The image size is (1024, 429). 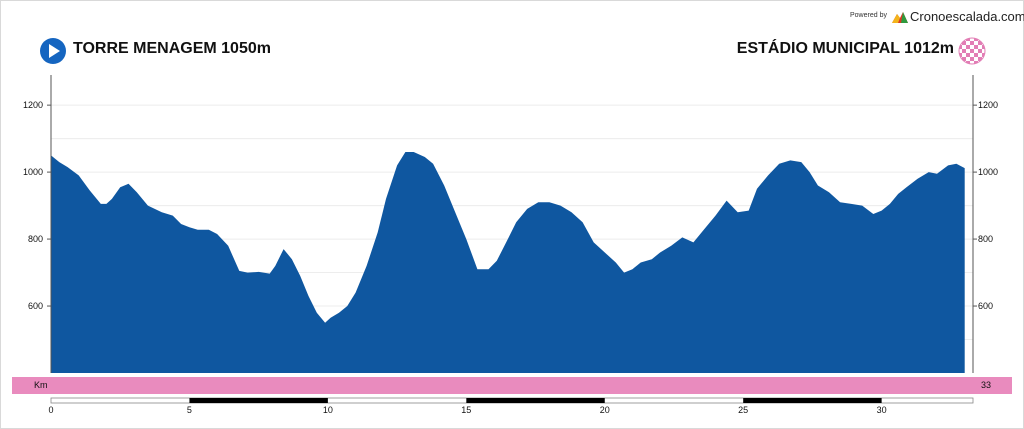 I want to click on brand-link: Cronoescalada.com, so click(x=958, y=16).